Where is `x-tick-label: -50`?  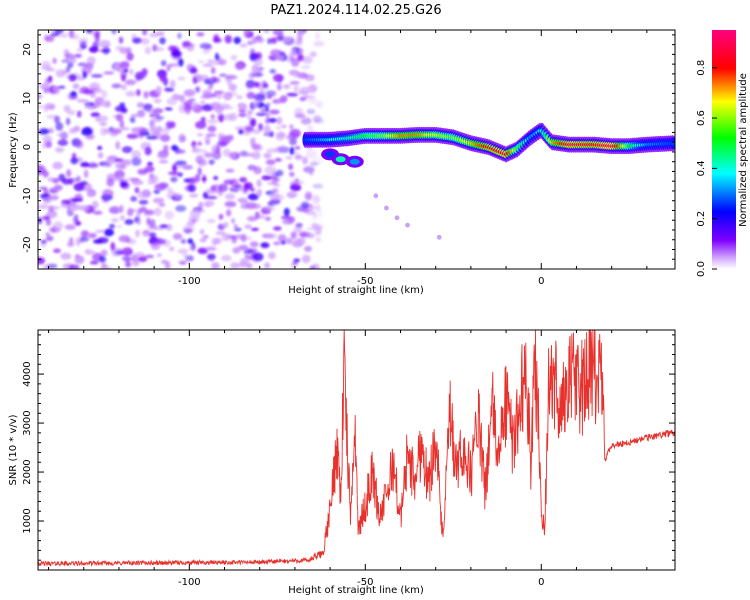
x-tick-label: -50 is located at coordinates (365, 582).